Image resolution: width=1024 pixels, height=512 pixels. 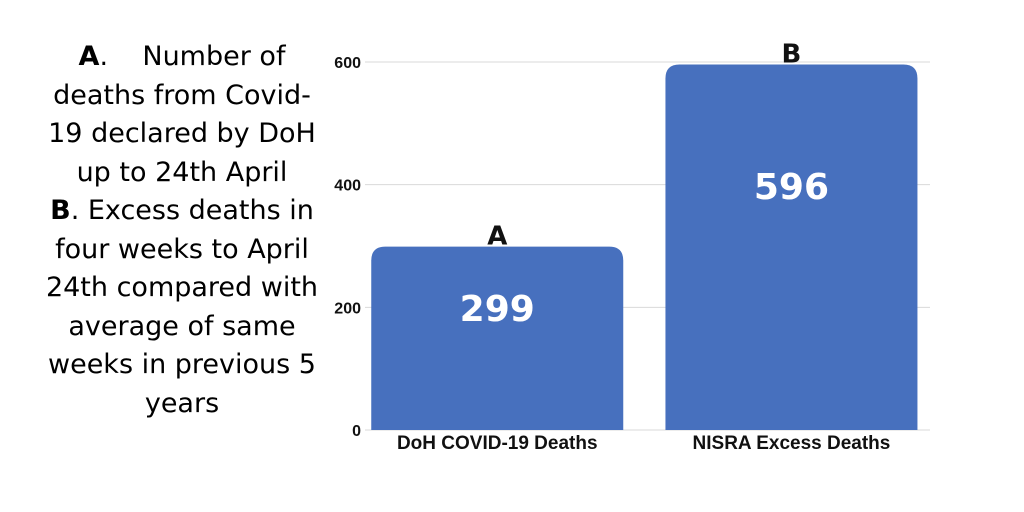 I want to click on data-label-2: 596, so click(x=791, y=187).